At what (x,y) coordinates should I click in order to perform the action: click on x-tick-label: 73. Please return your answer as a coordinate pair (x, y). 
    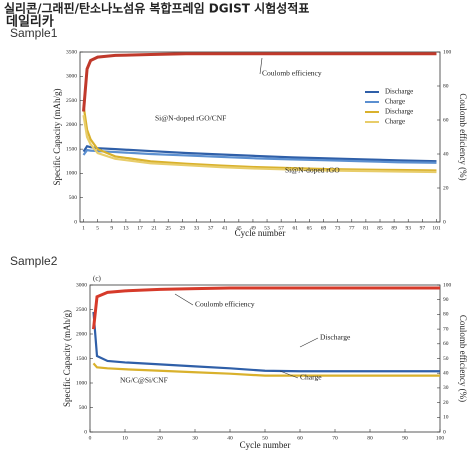
    Looking at the image, I should click on (338, 228).